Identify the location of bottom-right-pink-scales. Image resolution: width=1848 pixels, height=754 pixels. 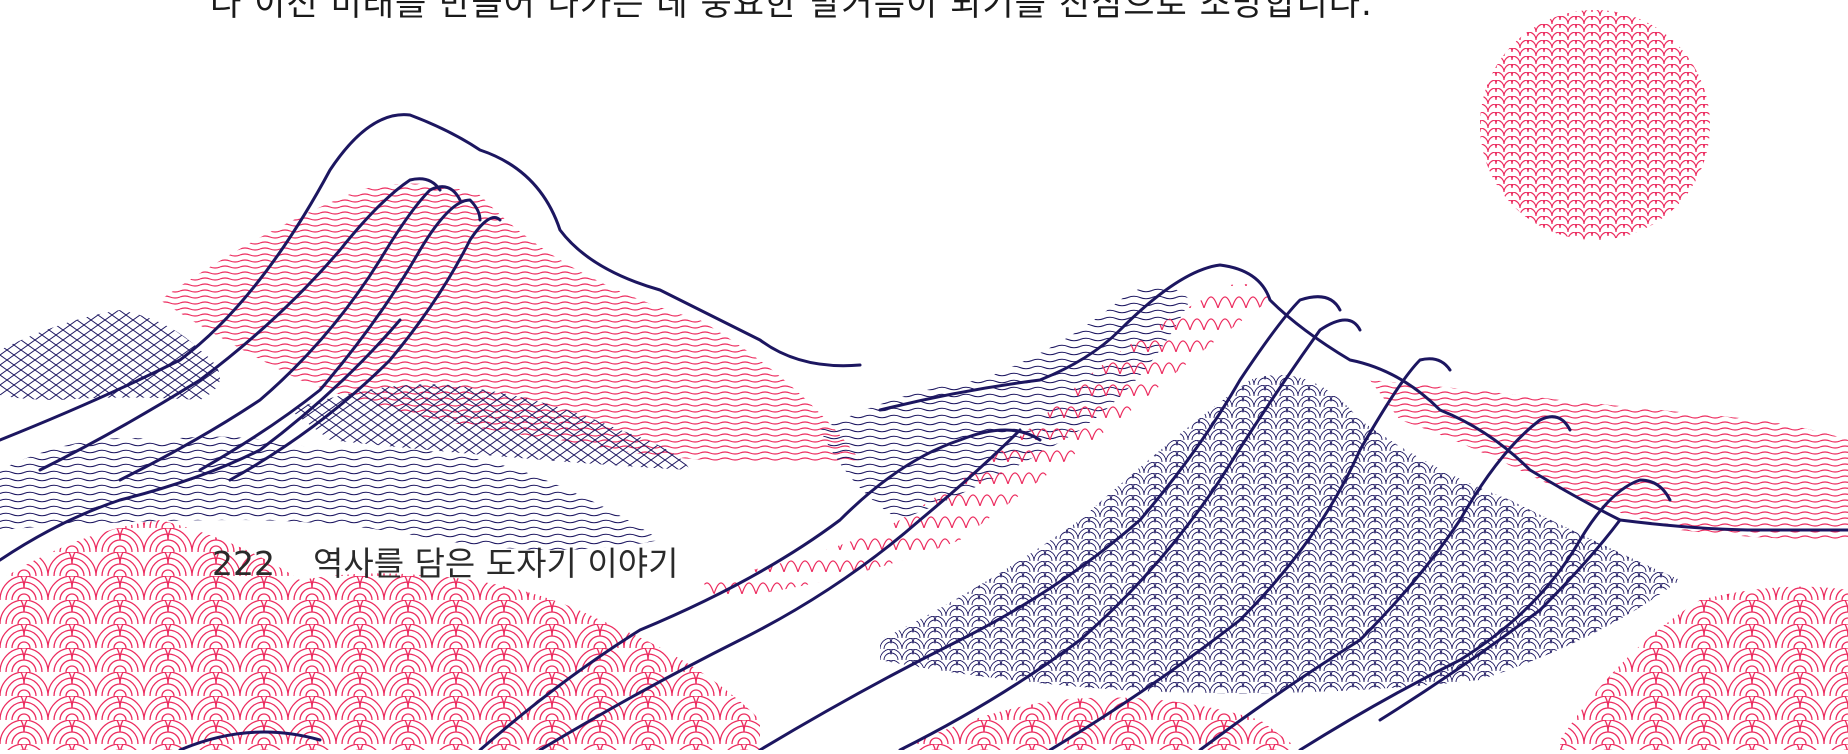
(1704, 668).